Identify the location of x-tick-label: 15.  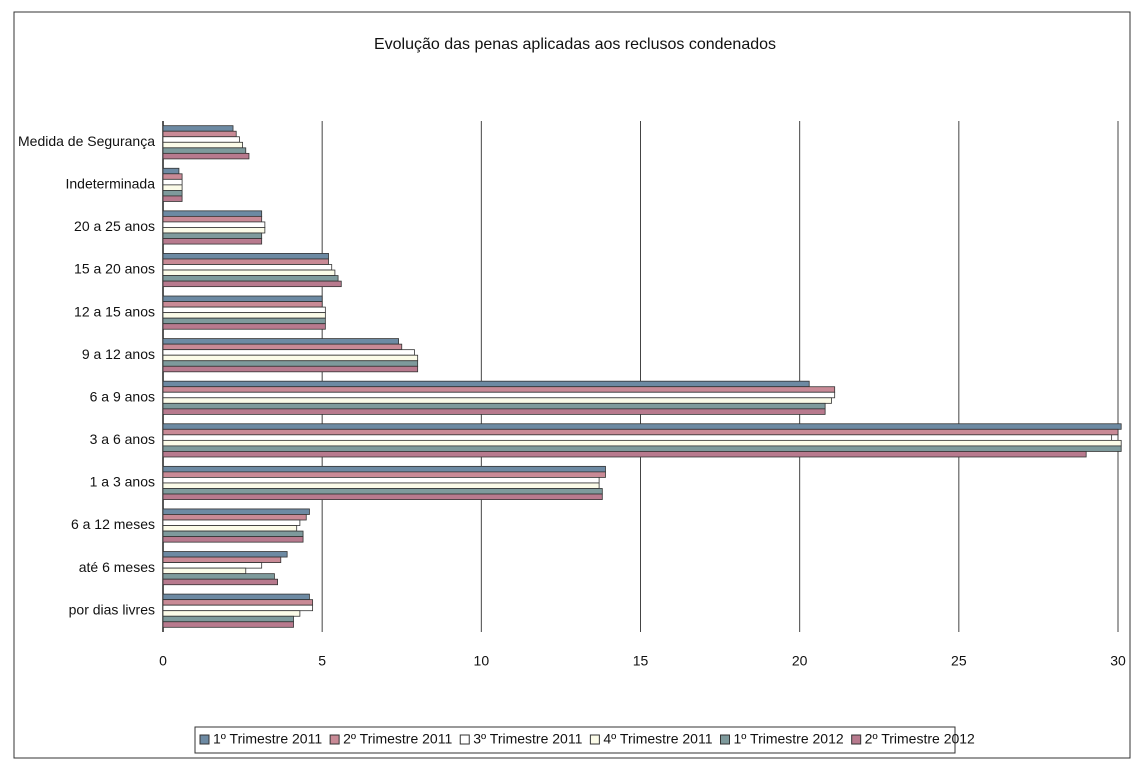
(641, 661).